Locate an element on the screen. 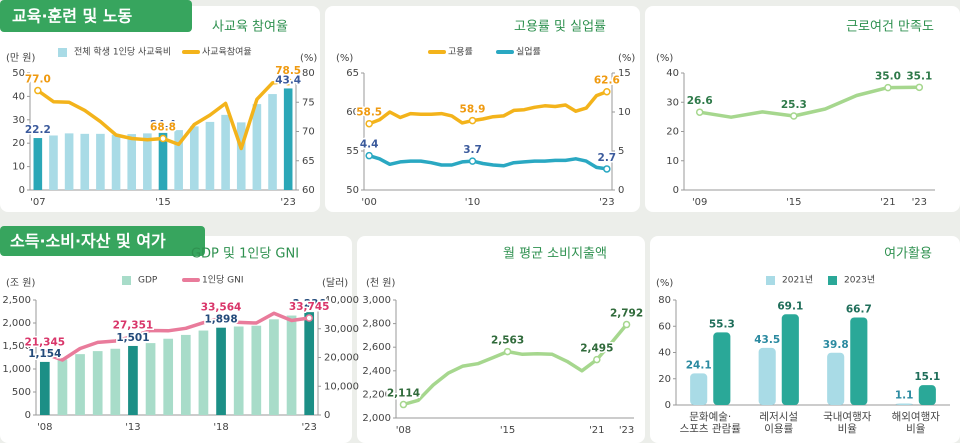 This screenshot has width=960, height=443. data-label: 2,495 is located at coordinates (596, 349).